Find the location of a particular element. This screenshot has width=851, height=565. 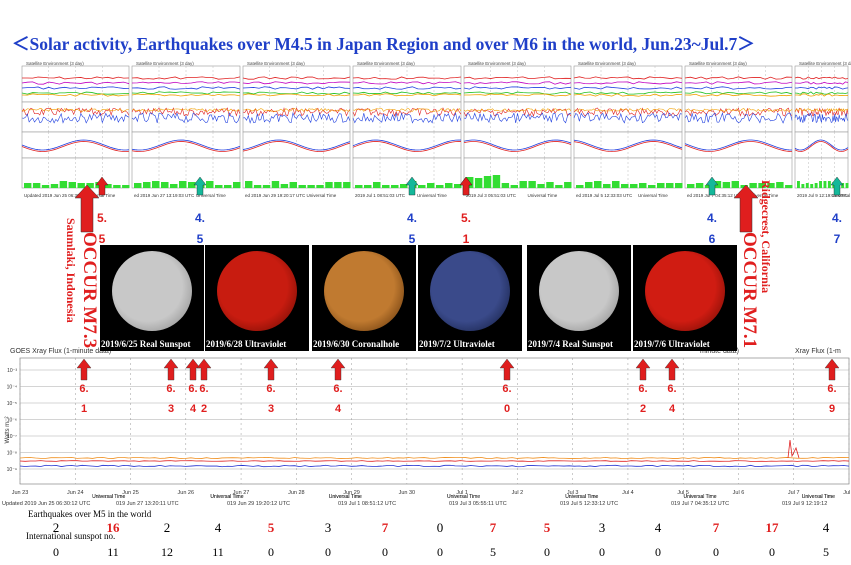

photo-caption: 2019/6/28 Ultraviolet is located at coordinates (246, 344).